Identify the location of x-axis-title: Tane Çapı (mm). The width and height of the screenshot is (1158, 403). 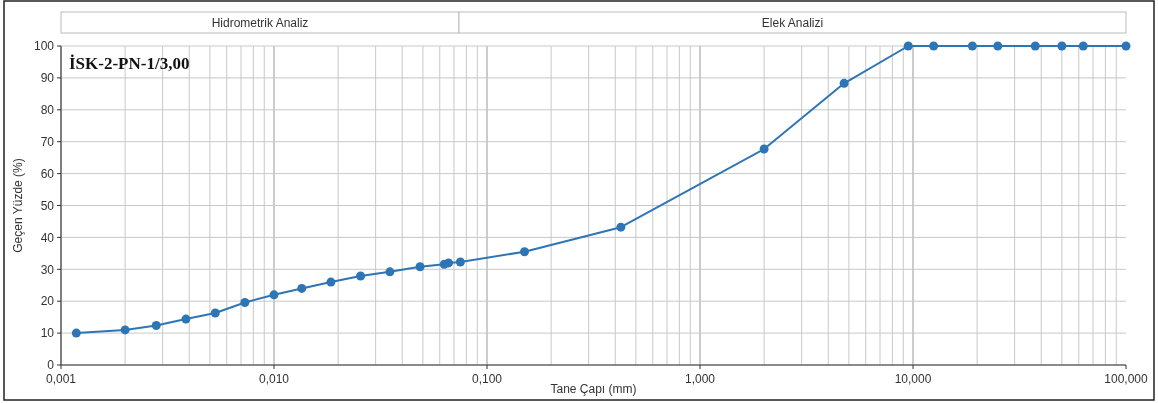
(593, 389).